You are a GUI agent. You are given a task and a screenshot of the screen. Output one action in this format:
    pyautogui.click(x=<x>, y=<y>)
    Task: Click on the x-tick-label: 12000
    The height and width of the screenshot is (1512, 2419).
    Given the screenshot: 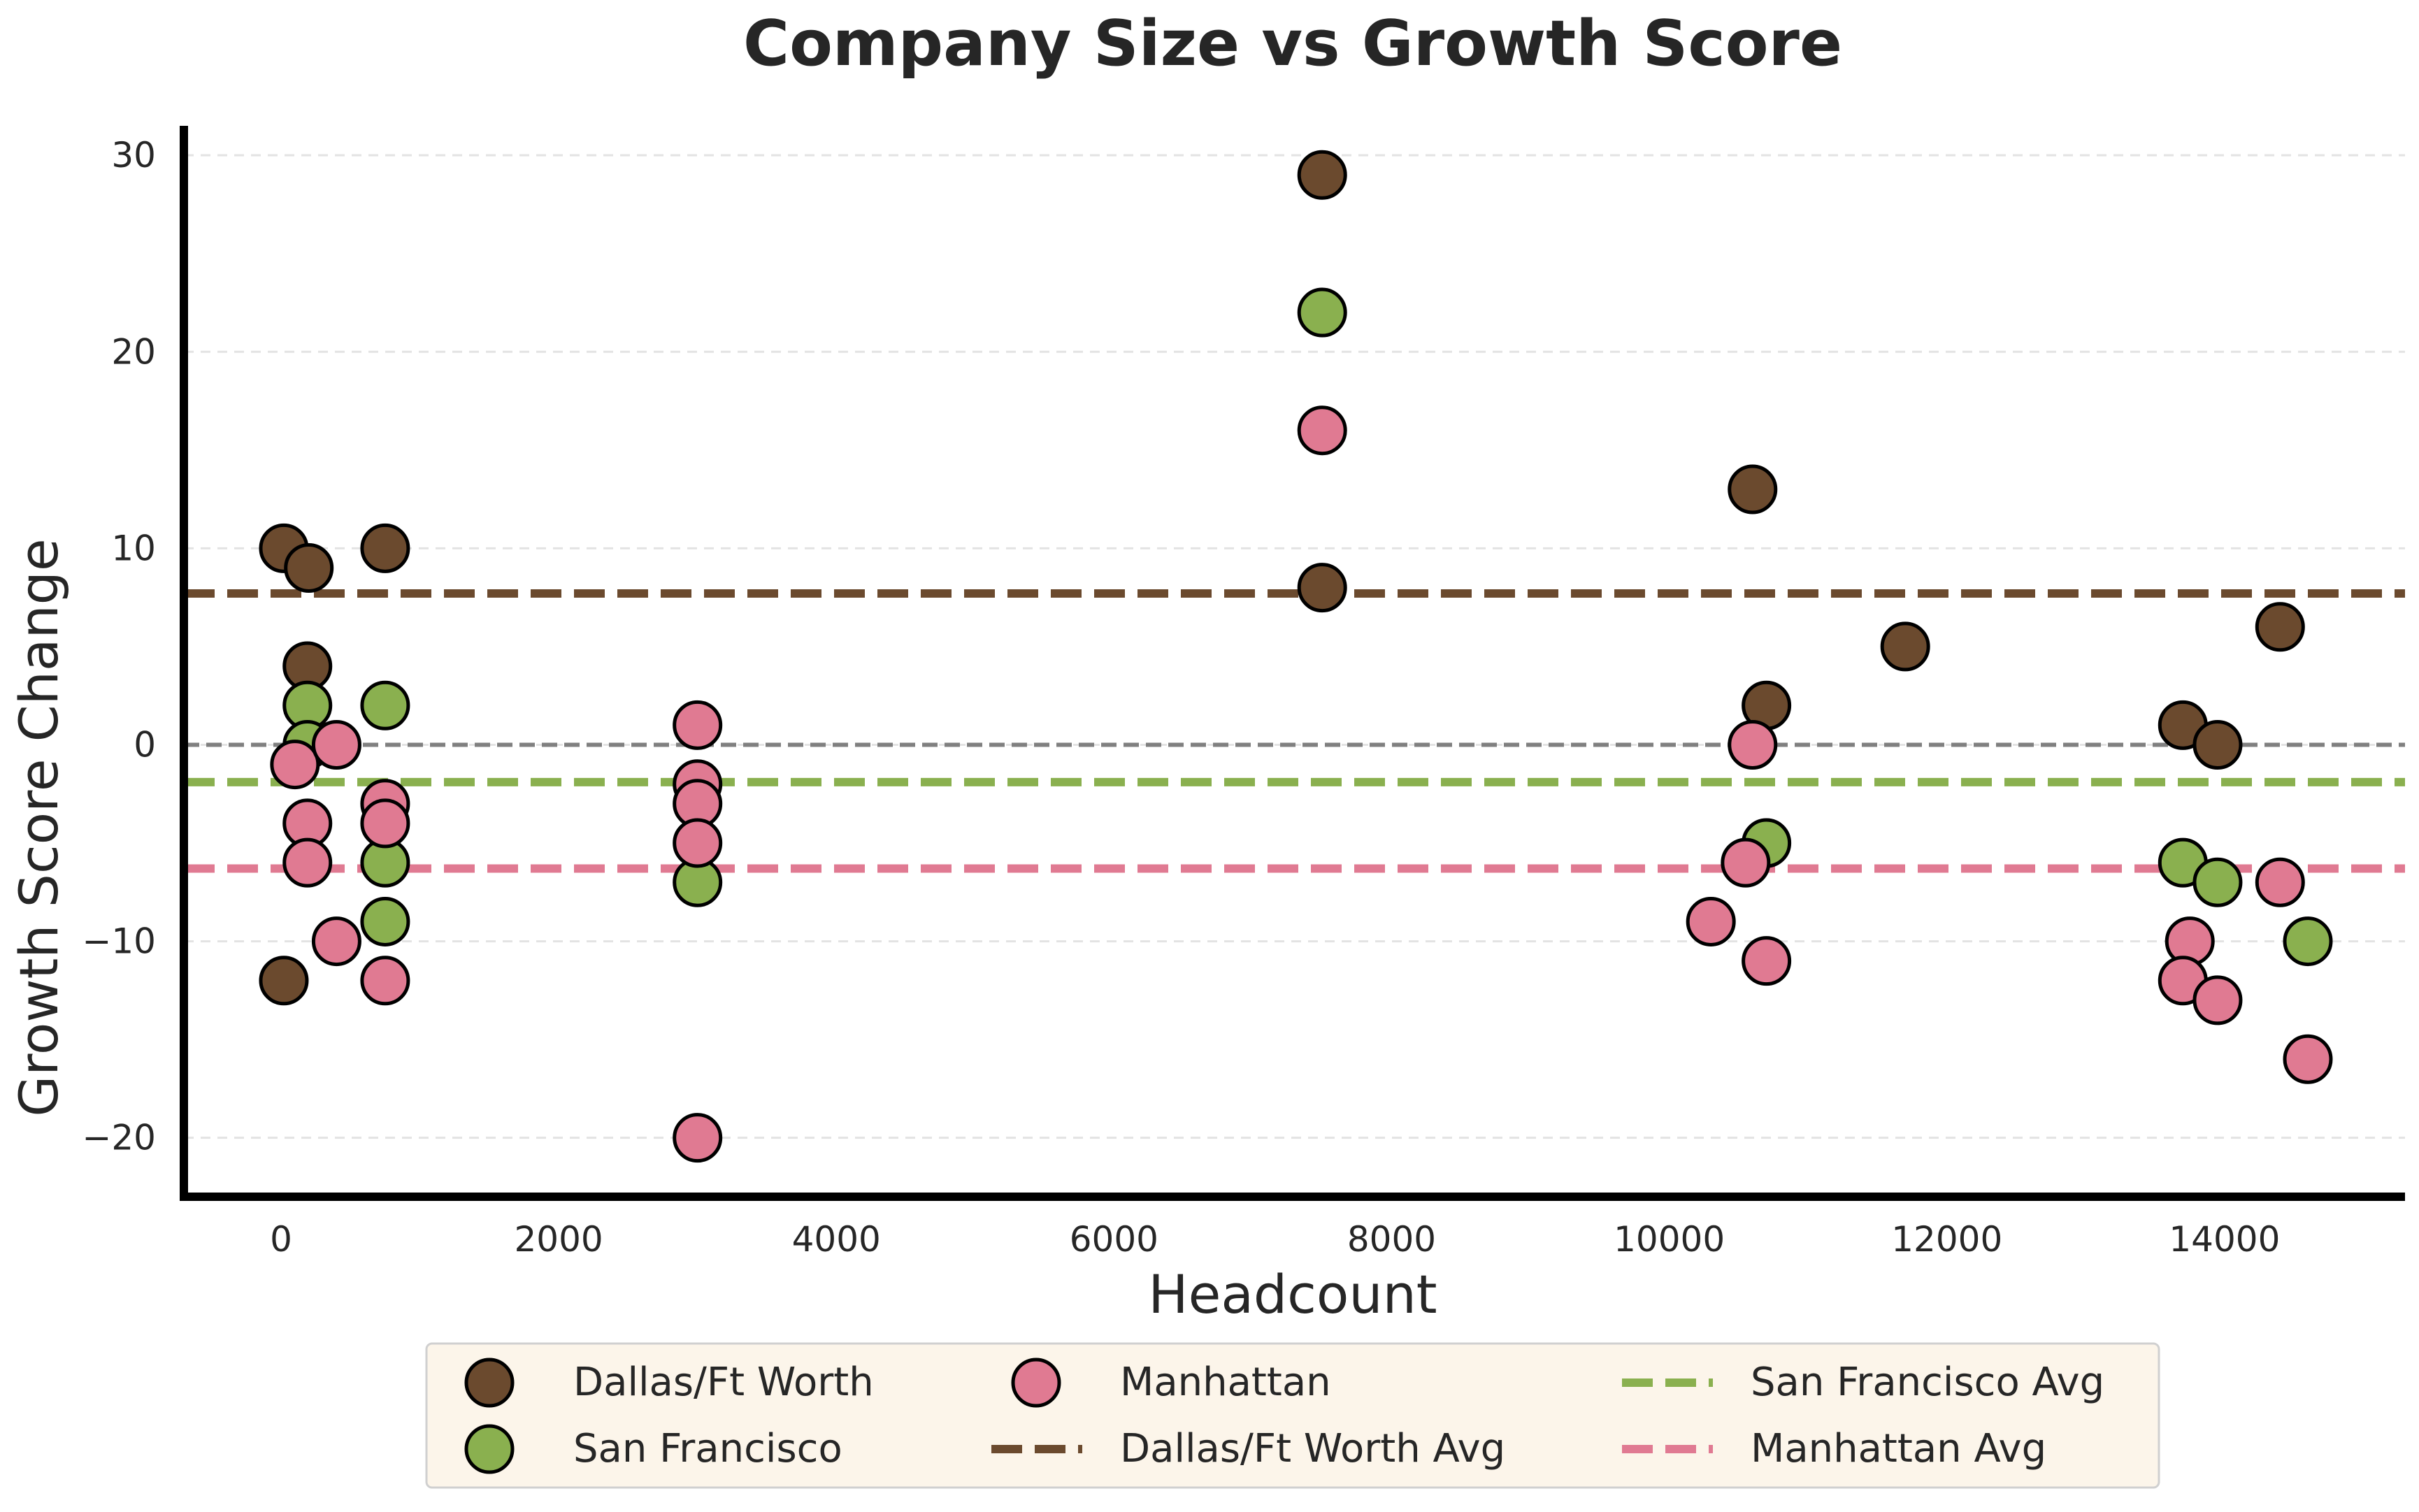 What is the action you would take?
    pyautogui.click(x=1946, y=1239)
    